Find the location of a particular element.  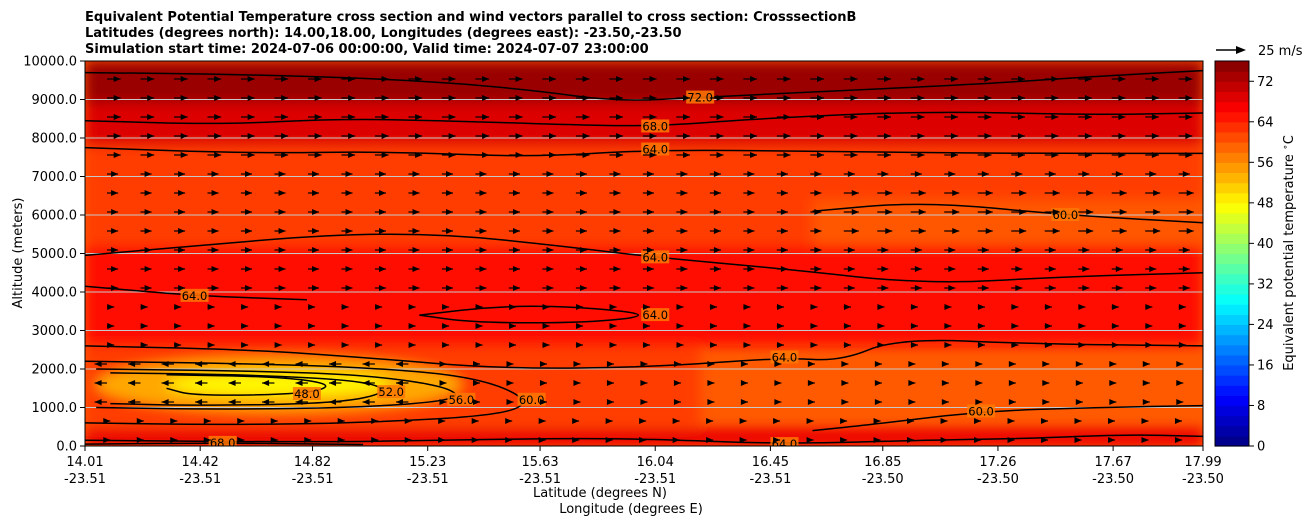

x-tick-label-lon: -23.50 is located at coordinates (1113, 479).